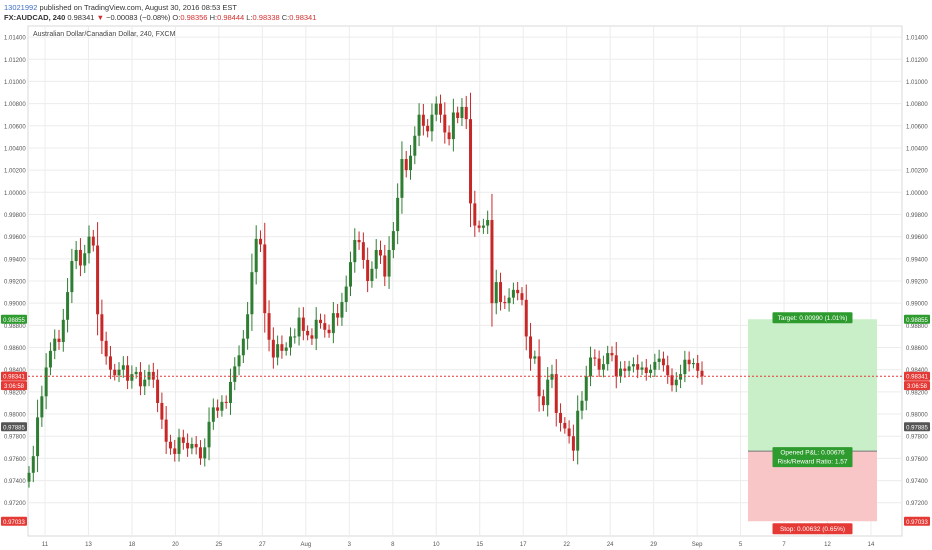  I want to click on y-tick-label-left: 0.97600, so click(15, 460).